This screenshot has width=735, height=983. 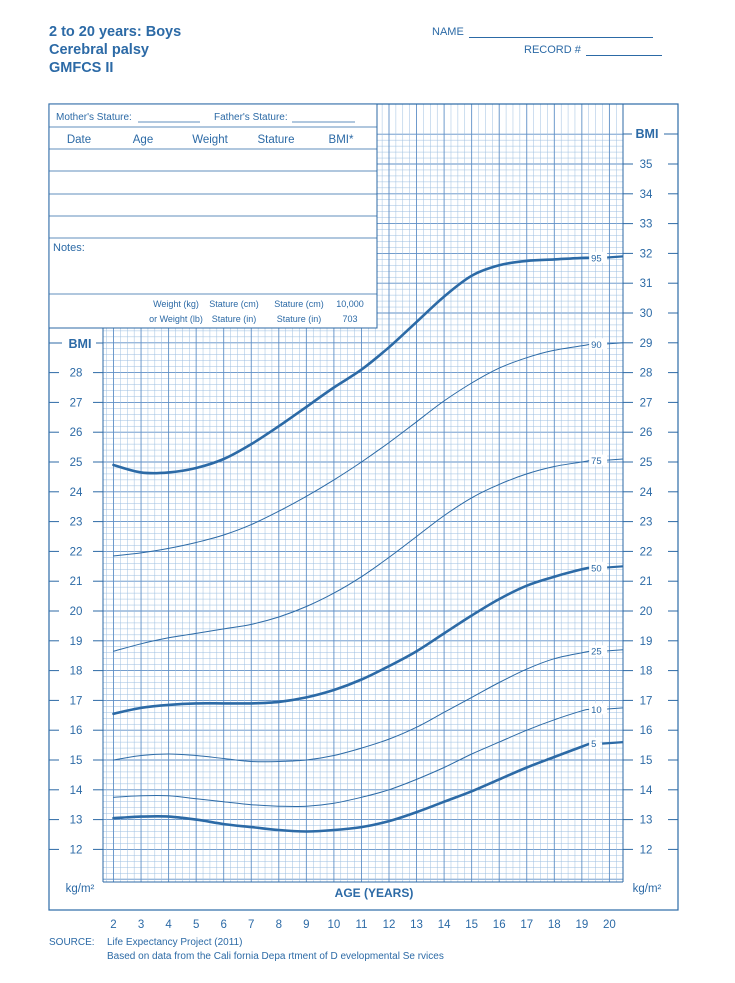 I want to click on x-tick-label: 8, so click(x=279, y=925).